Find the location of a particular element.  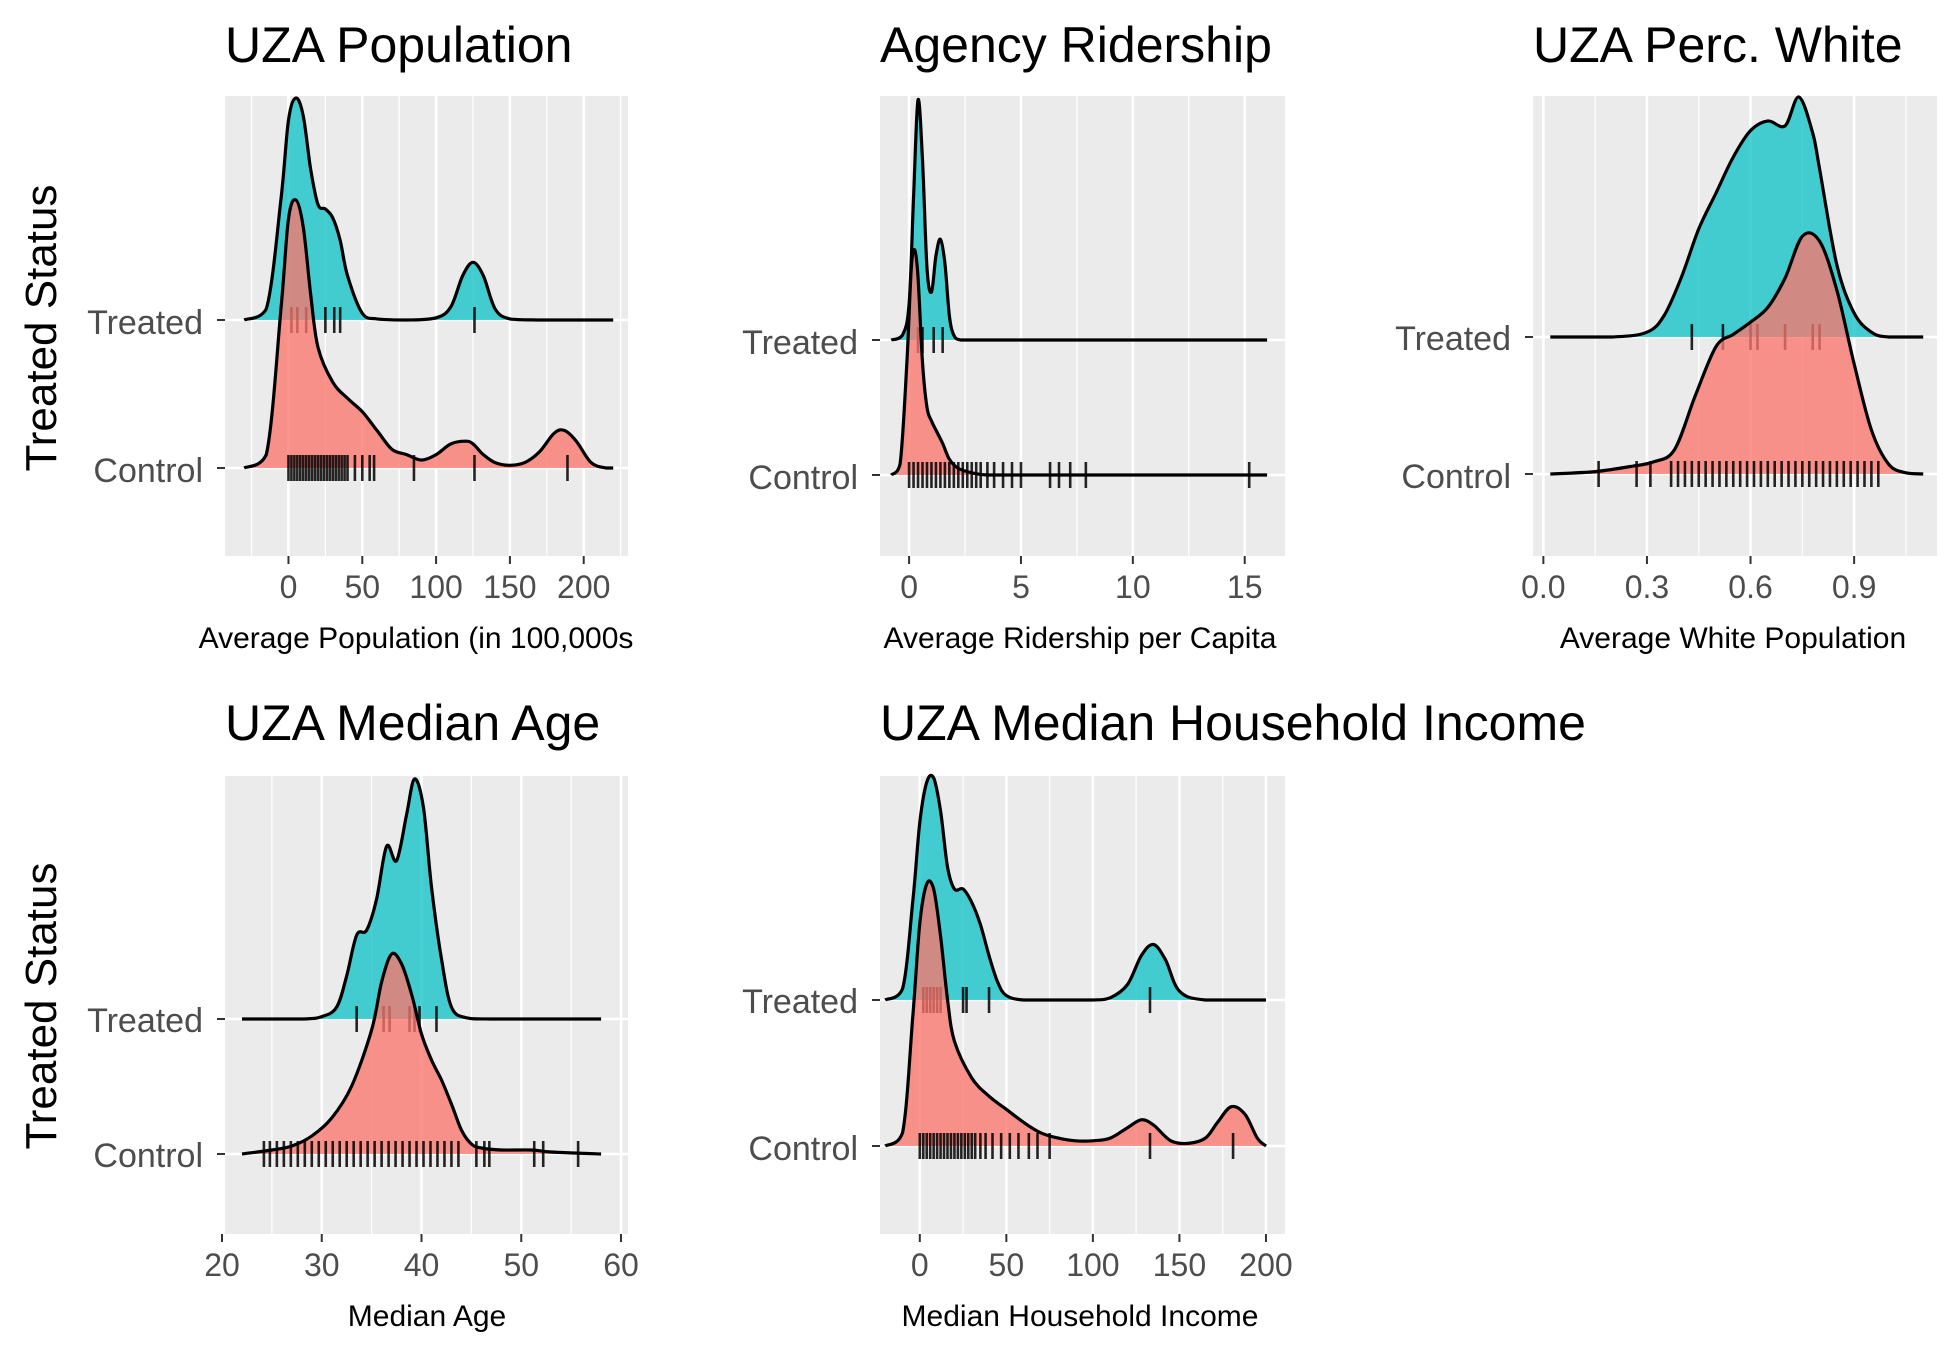

x-tick-label: 60 is located at coordinates (621, 1265).